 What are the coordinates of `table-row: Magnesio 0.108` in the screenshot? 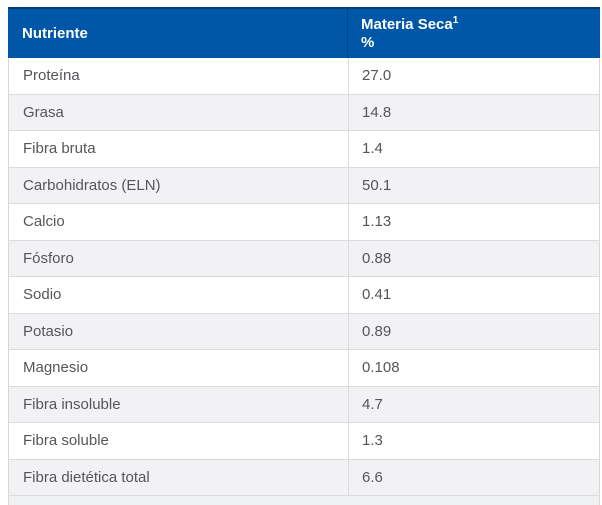 It's located at (304, 368).